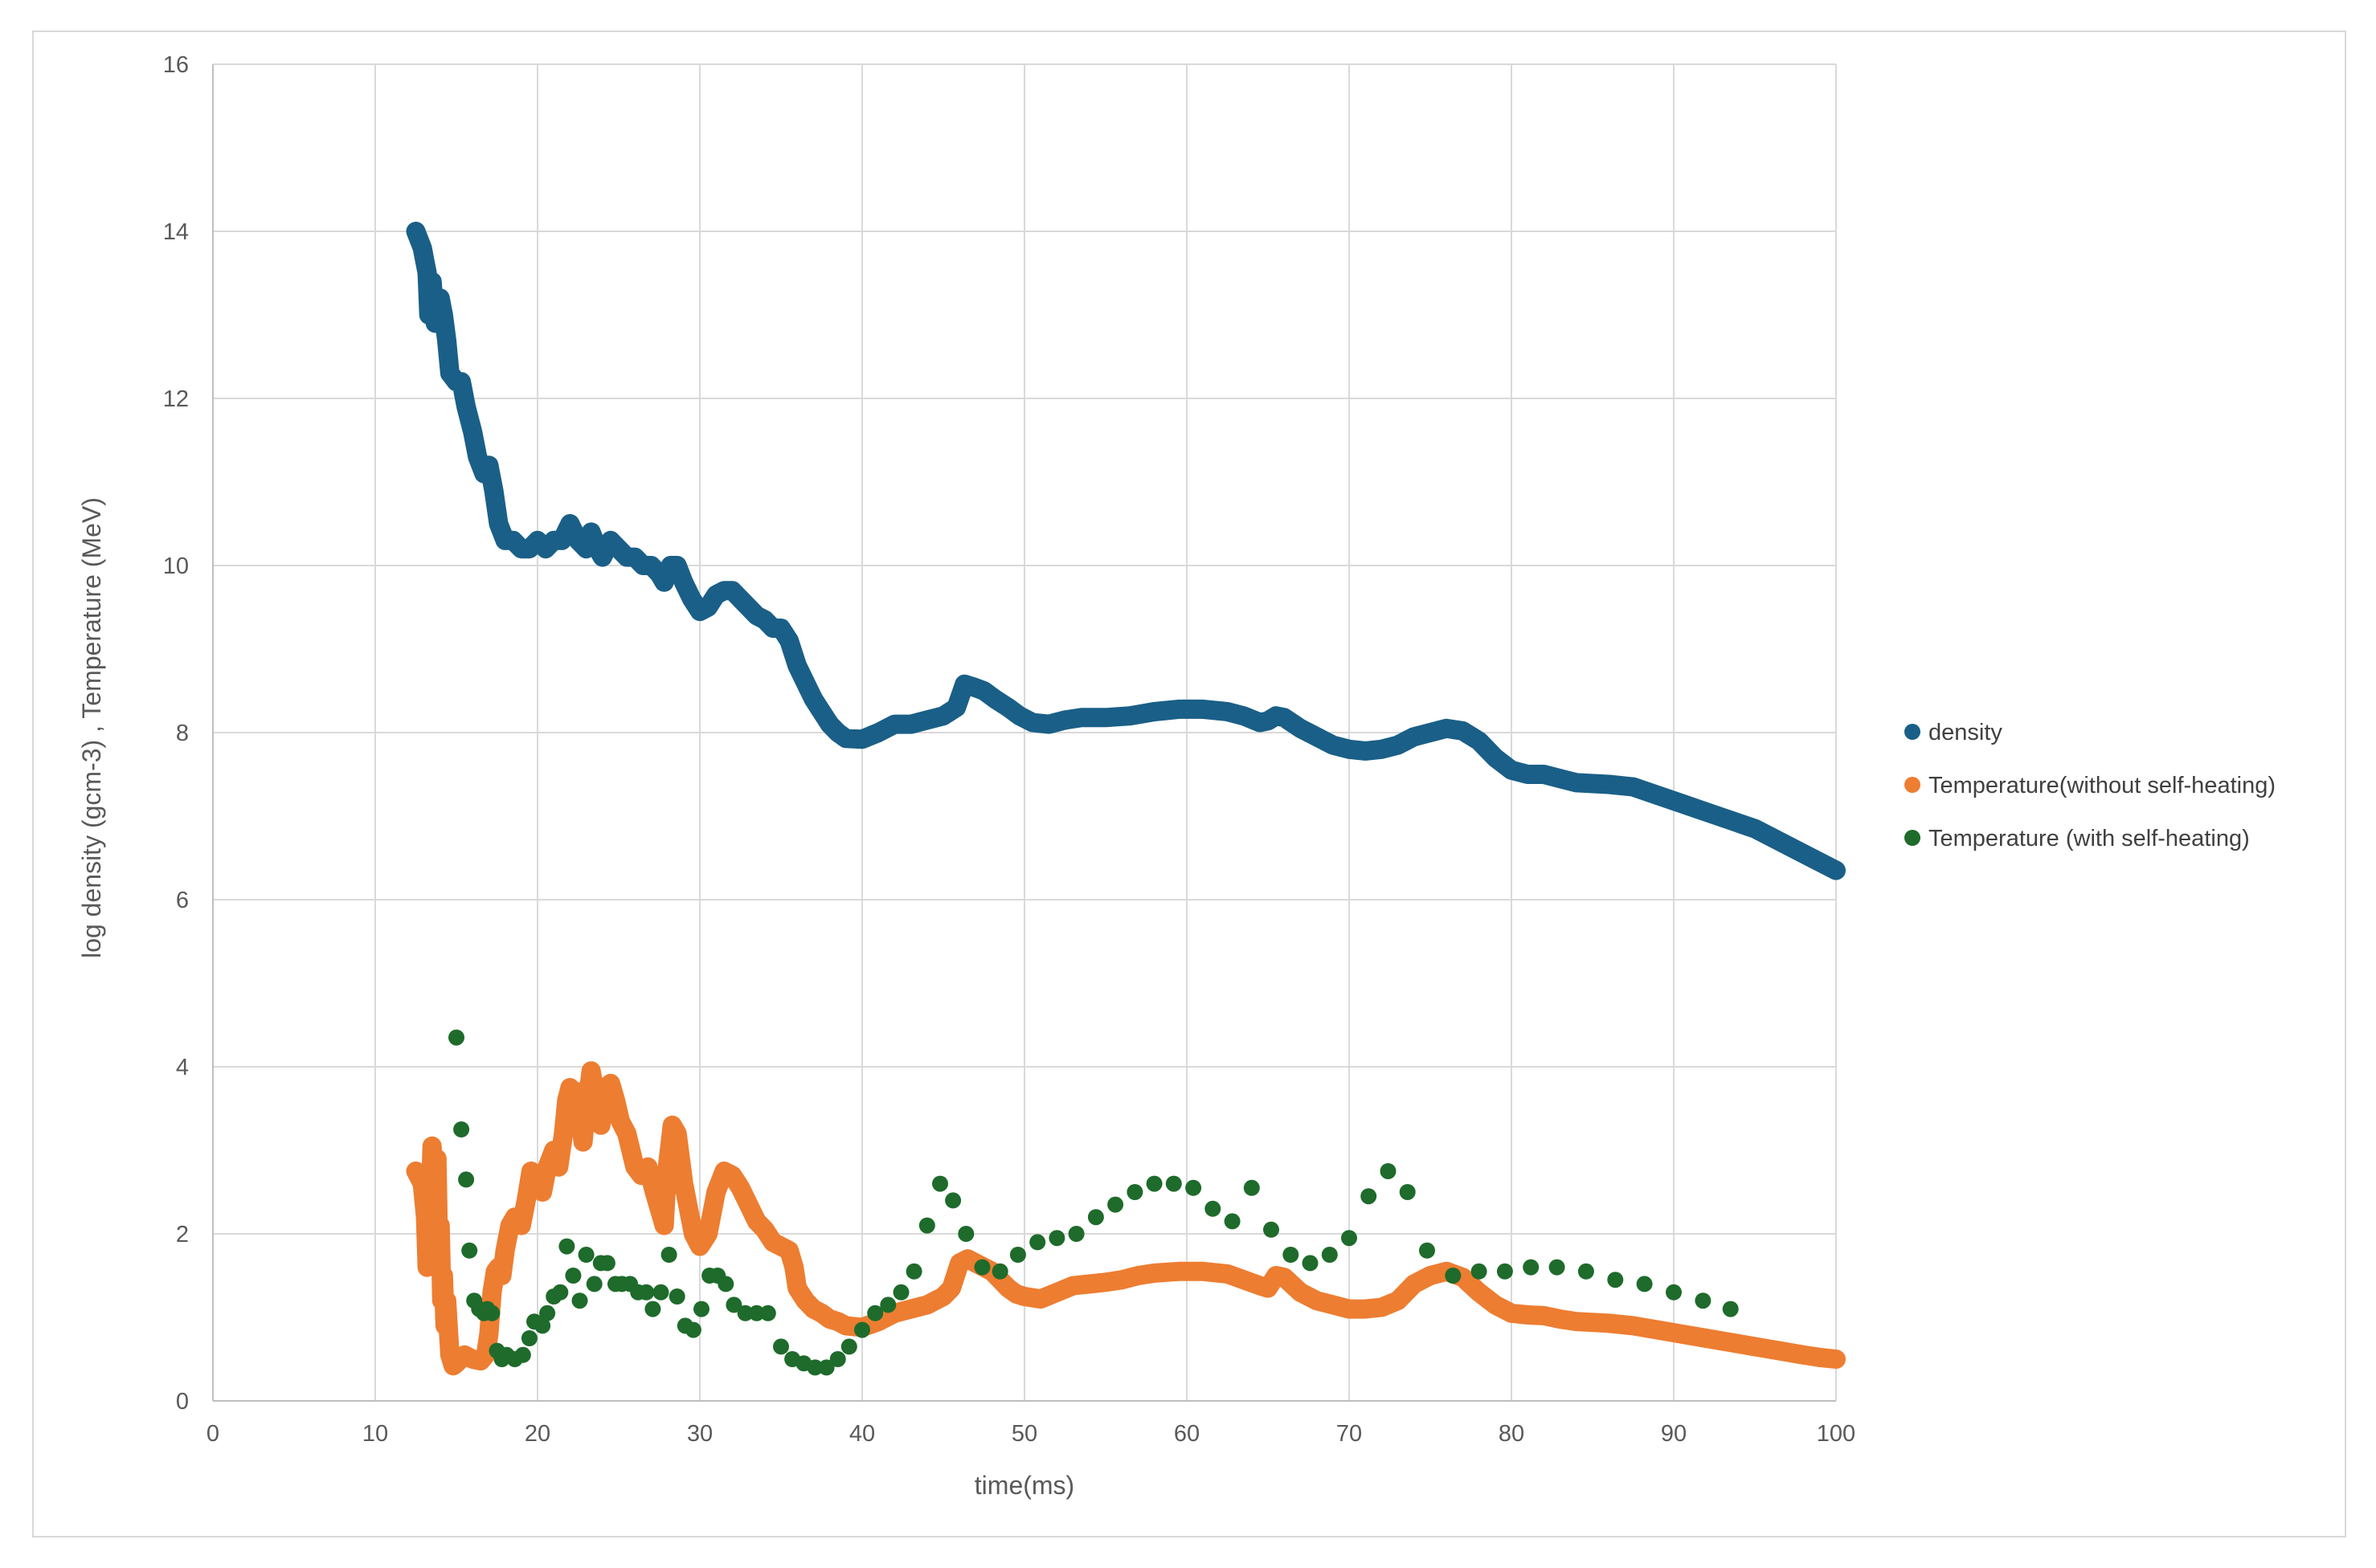  Describe the element at coordinates (176, 399) in the screenshot. I see `y-tick-label: 12` at that location.